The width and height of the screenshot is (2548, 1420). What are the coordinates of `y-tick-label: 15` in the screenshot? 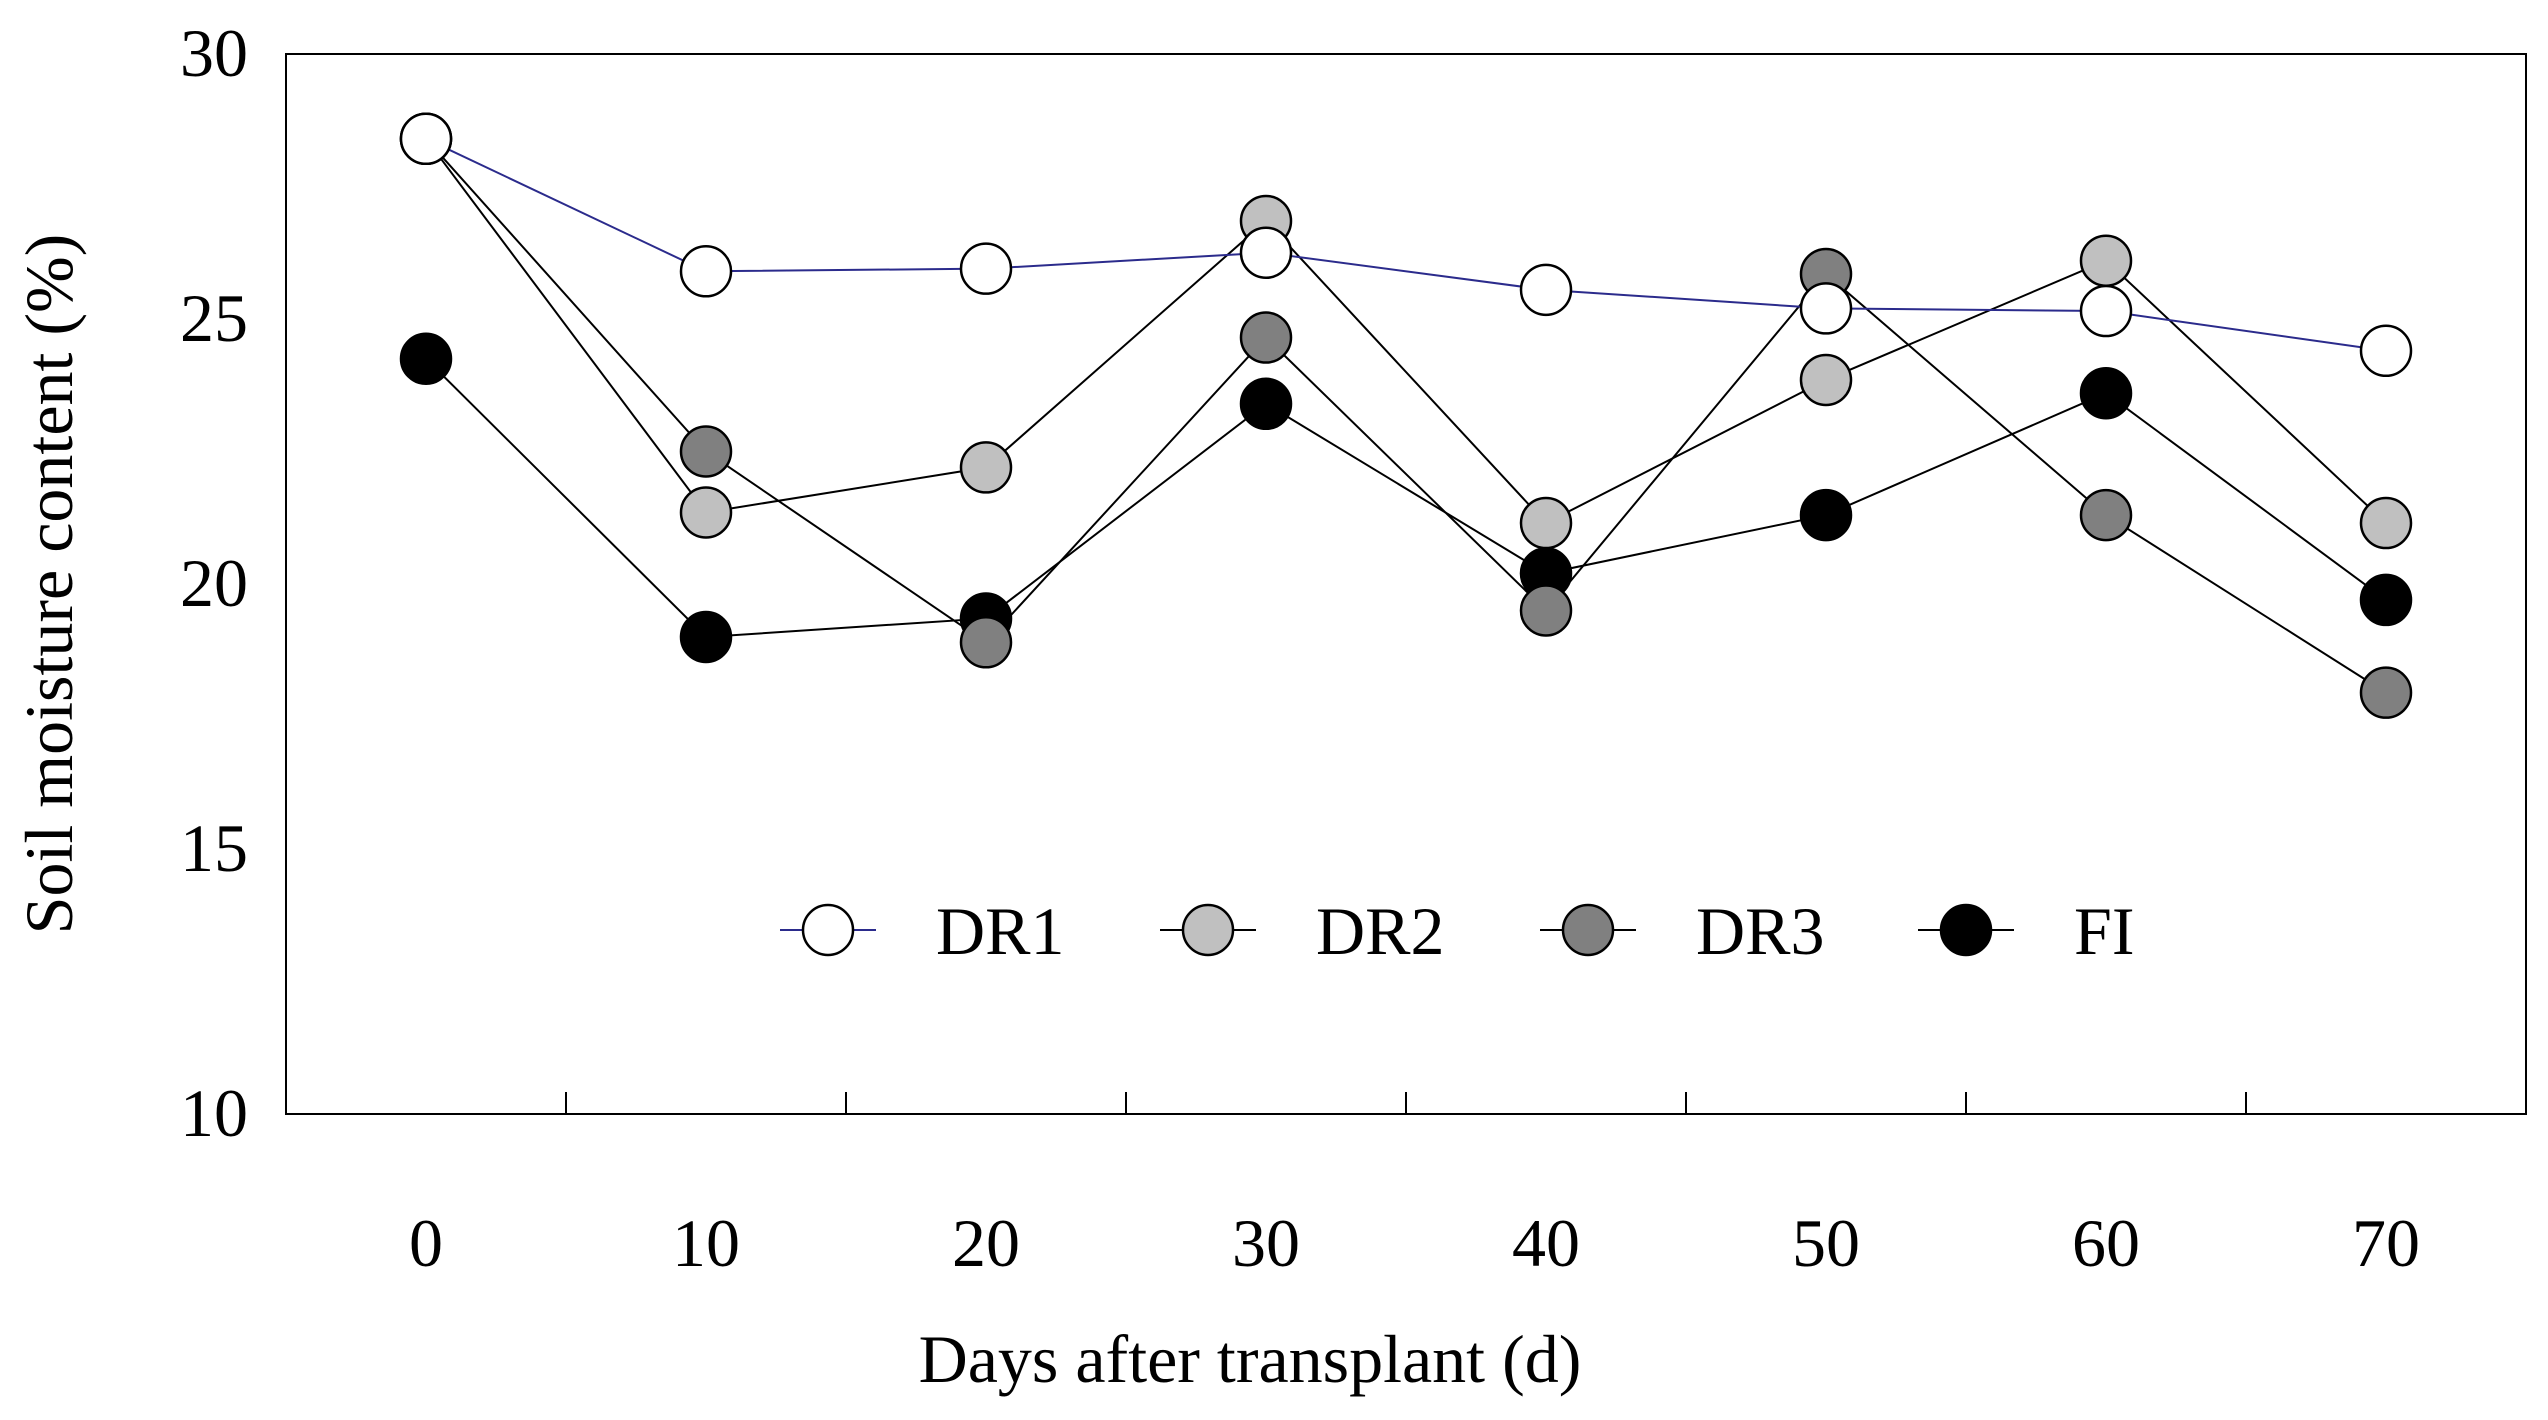 It's located at (214, 848).